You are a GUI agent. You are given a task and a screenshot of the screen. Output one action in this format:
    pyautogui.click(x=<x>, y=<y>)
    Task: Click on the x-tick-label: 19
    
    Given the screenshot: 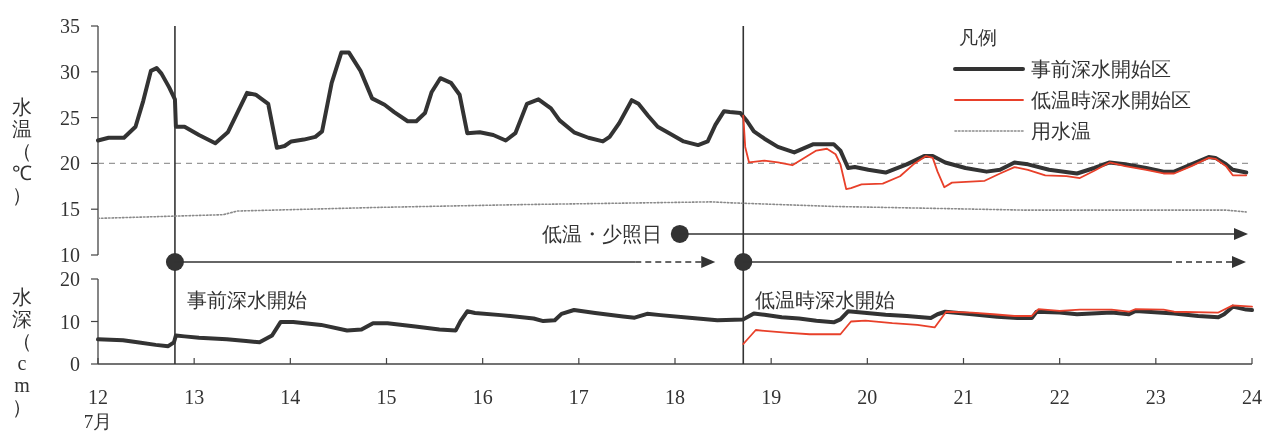 What is the action you would take?
    pyautogui.click(x=771, y=397)
    